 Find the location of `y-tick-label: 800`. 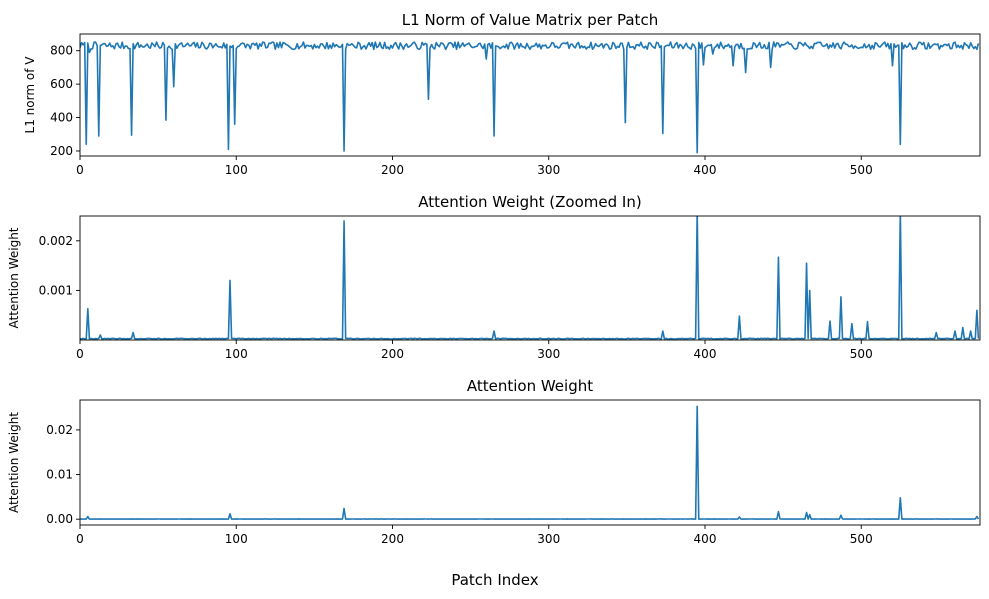

y-tick-label: 800 is located at coordinates (61, 51).